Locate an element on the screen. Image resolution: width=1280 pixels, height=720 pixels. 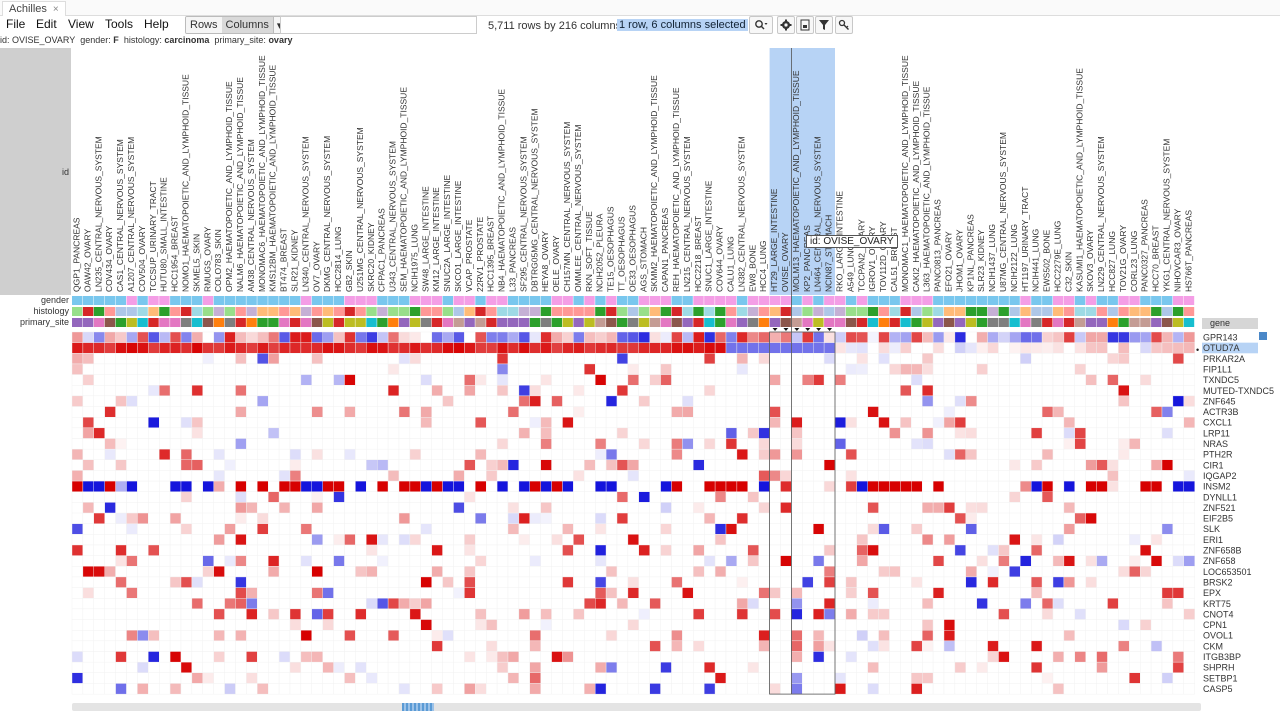
gene-row-label: EIF2B5 is located at coordinates (1218, 519).